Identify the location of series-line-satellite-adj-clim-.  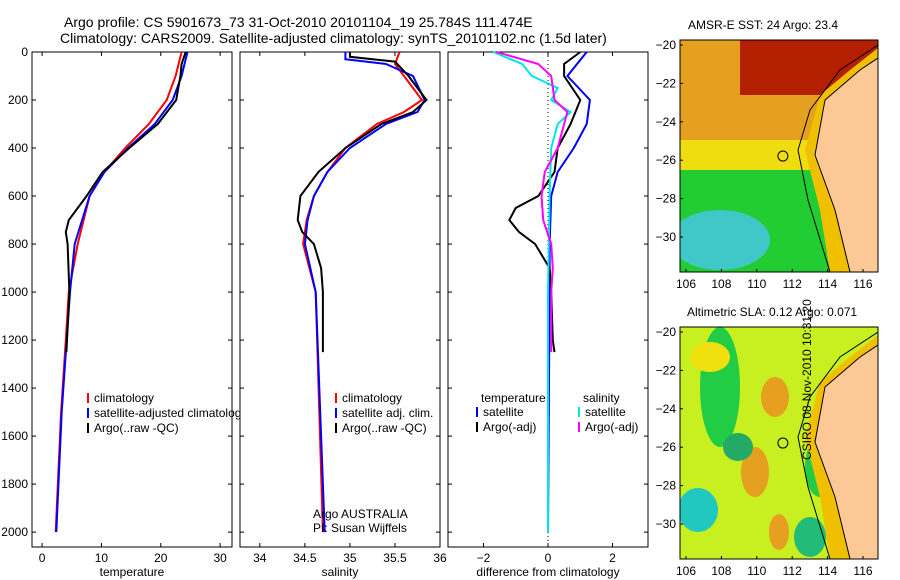
(364, 292).